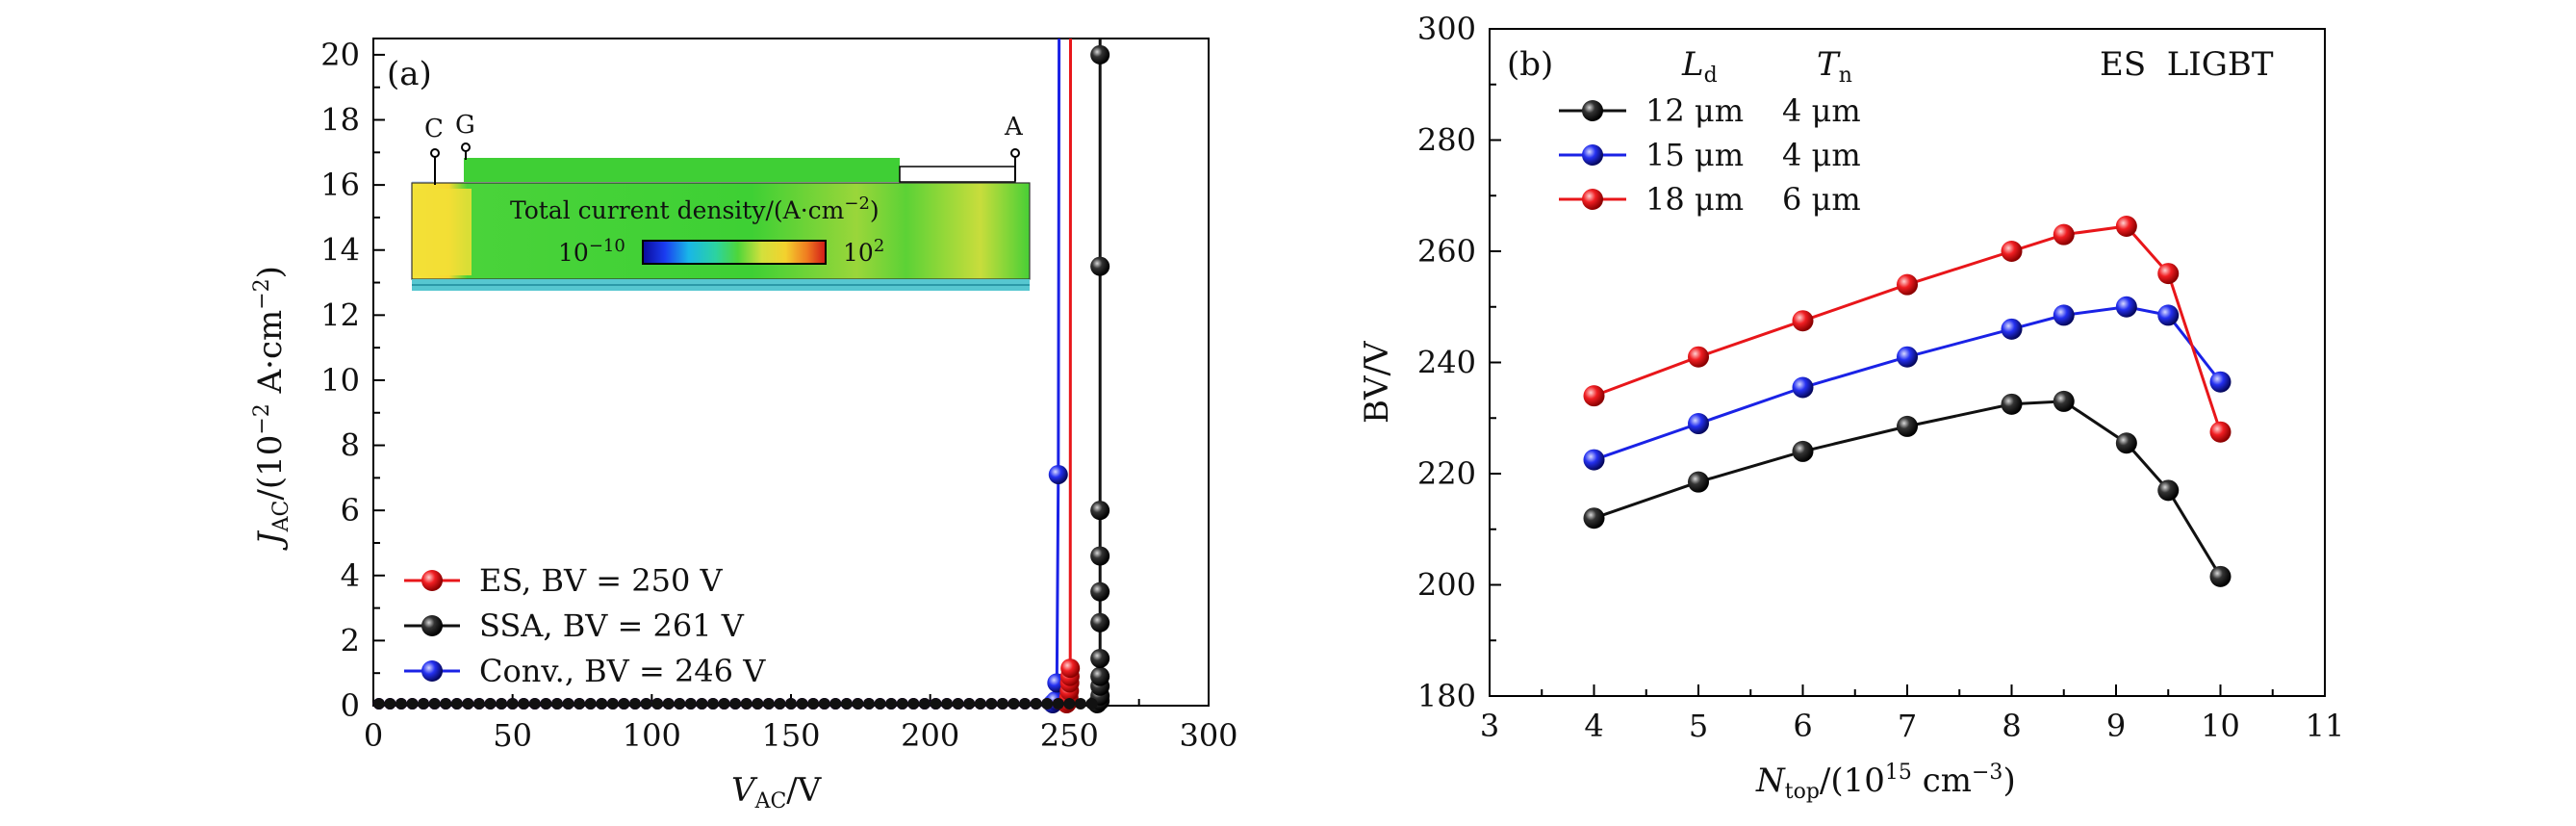  Describe the element at coordinates (1698, 726) in the screenshot. I see `panel-b-x-tick-label: 5` at that location.